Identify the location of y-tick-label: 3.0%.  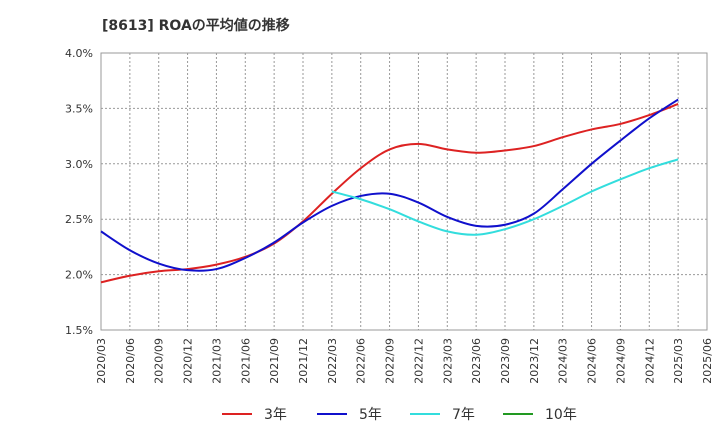
(79, 164).